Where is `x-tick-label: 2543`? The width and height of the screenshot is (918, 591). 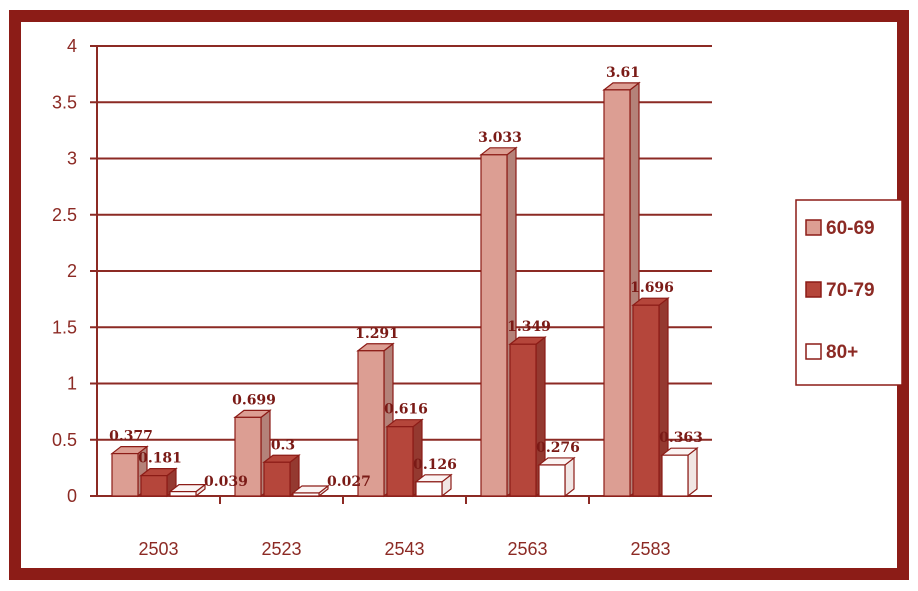 x-tick-label: 2543 is located at coordinates (404, 549).